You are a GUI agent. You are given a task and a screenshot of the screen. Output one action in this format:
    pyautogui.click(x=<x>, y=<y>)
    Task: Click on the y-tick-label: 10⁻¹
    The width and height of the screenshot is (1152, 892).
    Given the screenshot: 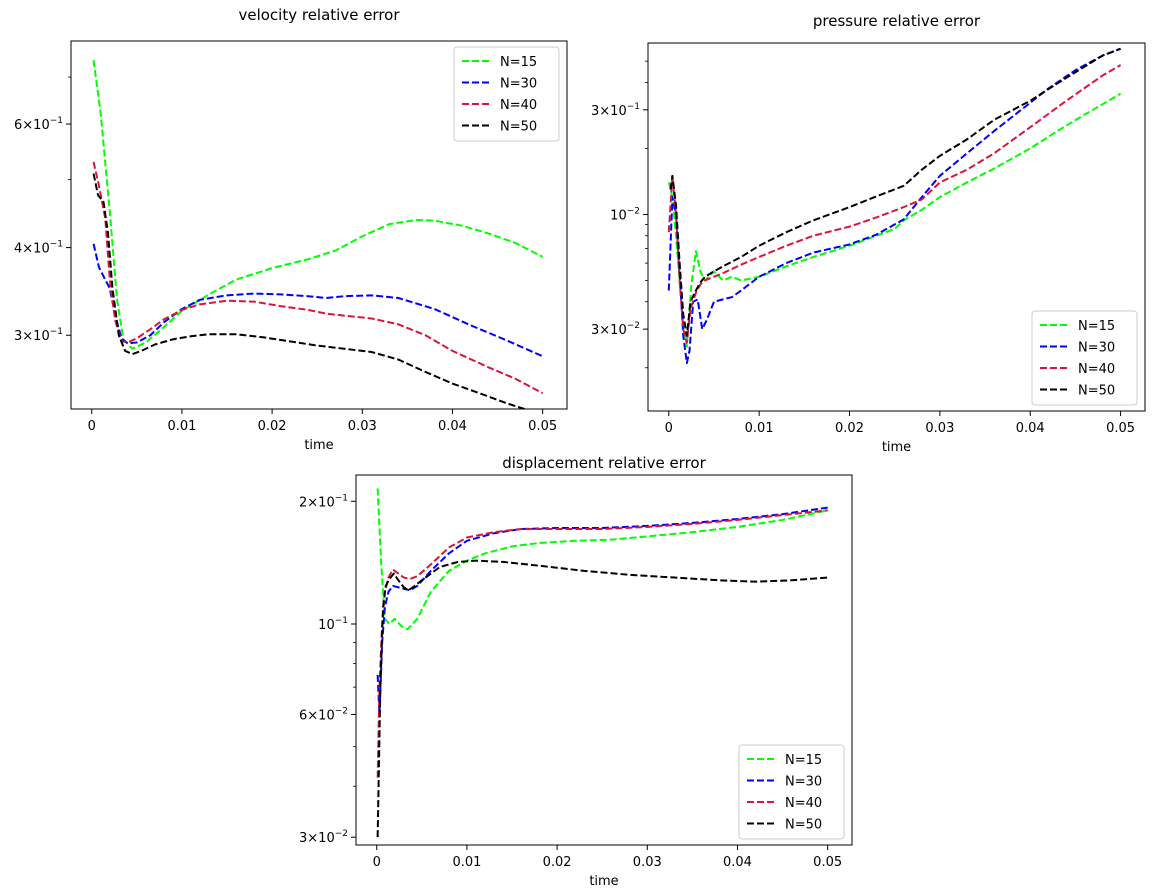 What is the action you would take?
    pyautogui.click(x=333, y=624)
    